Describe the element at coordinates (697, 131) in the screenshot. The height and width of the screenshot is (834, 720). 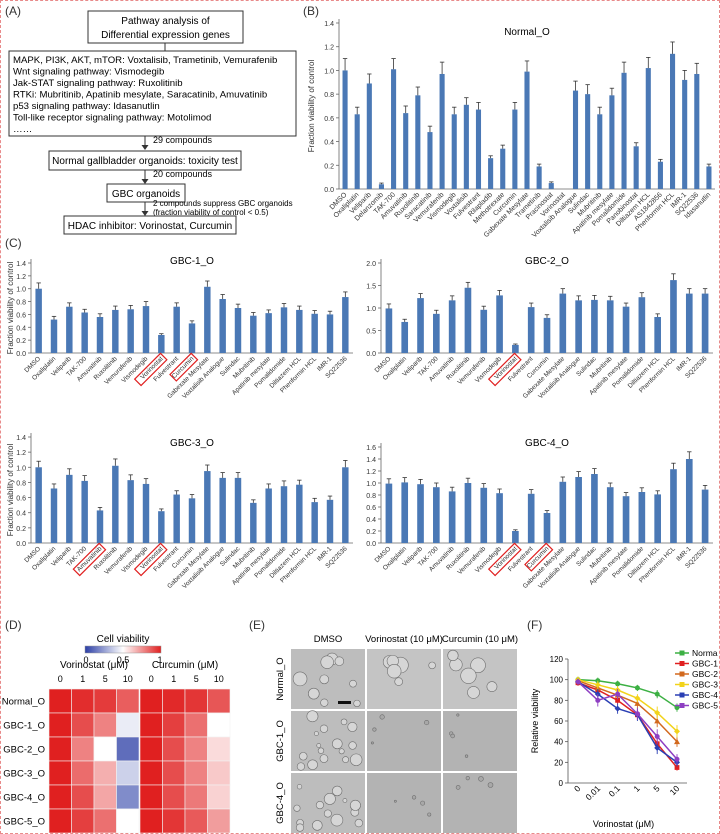
I see `bar-sq22536` at that location.